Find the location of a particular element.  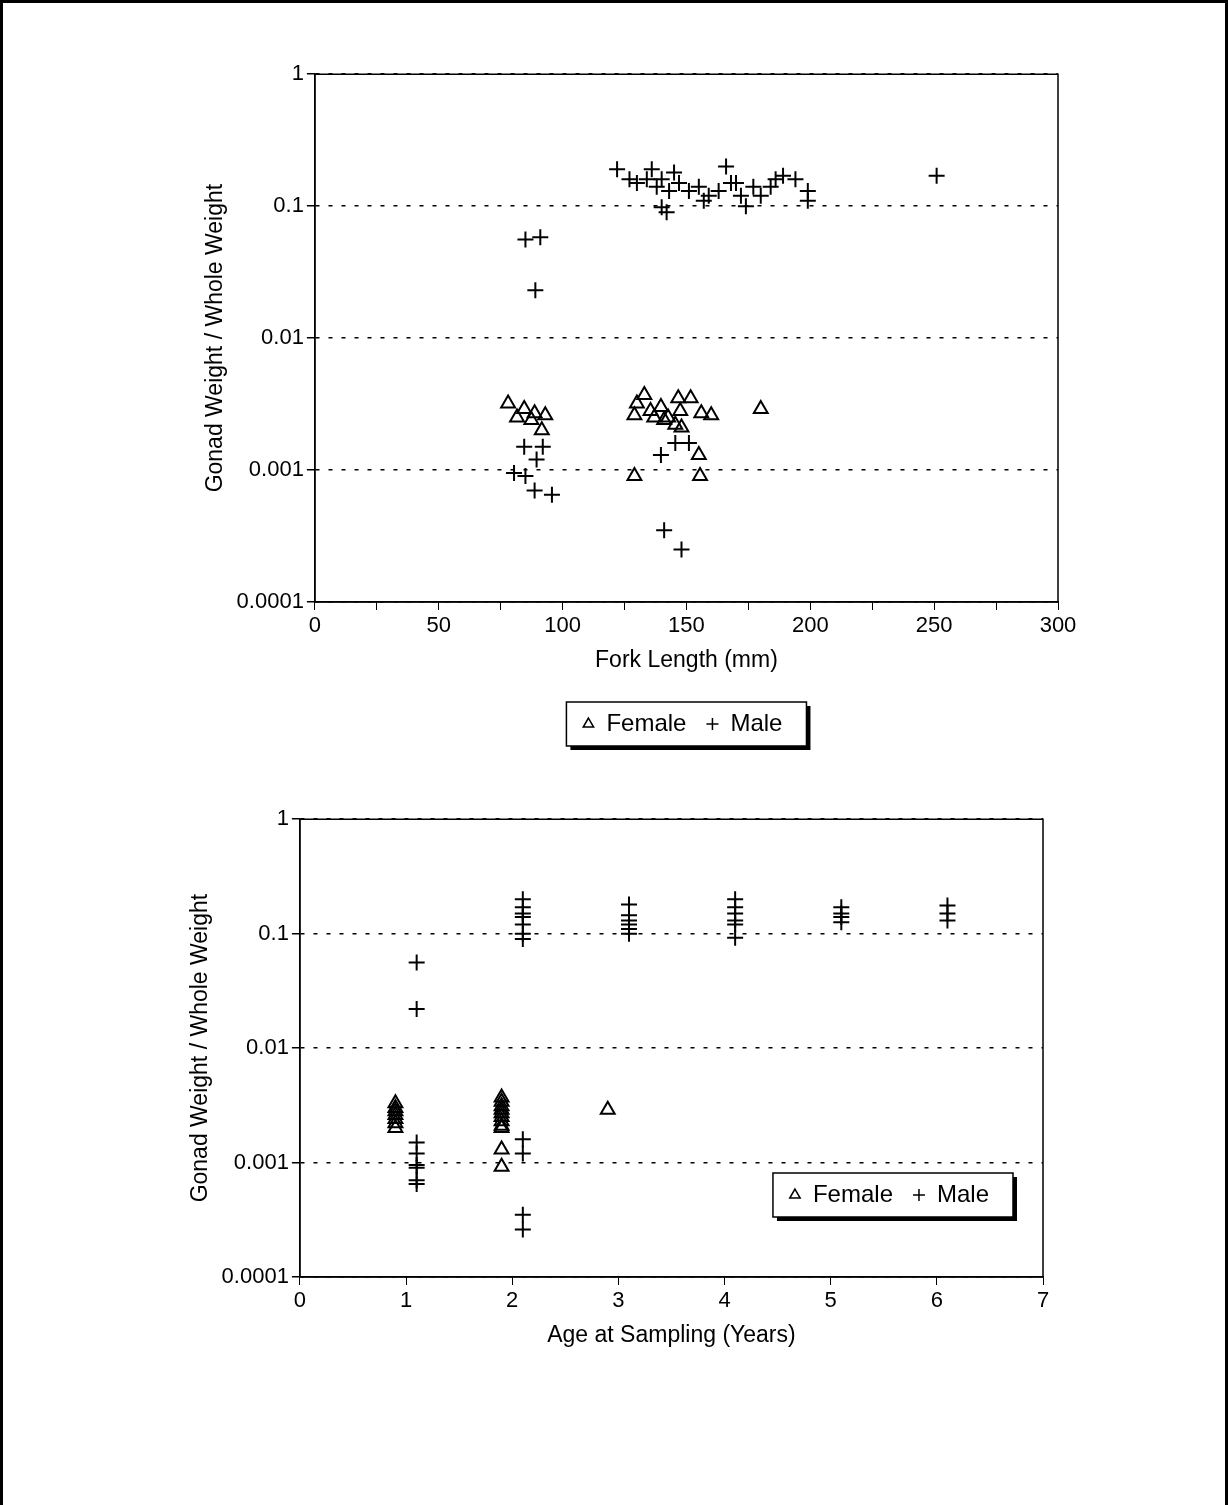

x-tick-label: 100 is located at coordinates (562, 625).